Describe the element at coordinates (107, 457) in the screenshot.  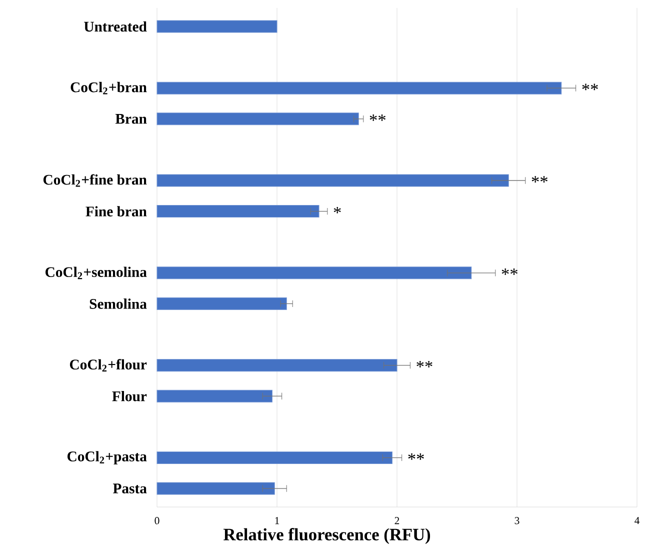
I see `y-tick-label: CoCl$_{2}$+pasta` at that location.